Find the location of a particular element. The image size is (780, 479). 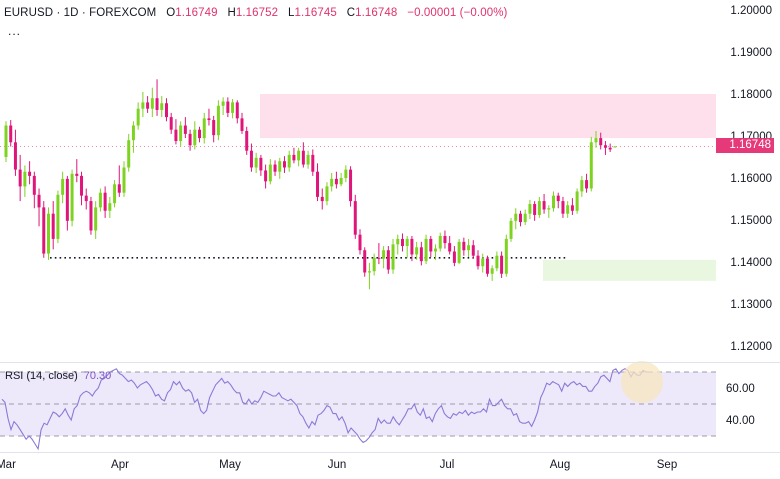

price-tick-label: 1.15000 is located at coordinates (751, 221).